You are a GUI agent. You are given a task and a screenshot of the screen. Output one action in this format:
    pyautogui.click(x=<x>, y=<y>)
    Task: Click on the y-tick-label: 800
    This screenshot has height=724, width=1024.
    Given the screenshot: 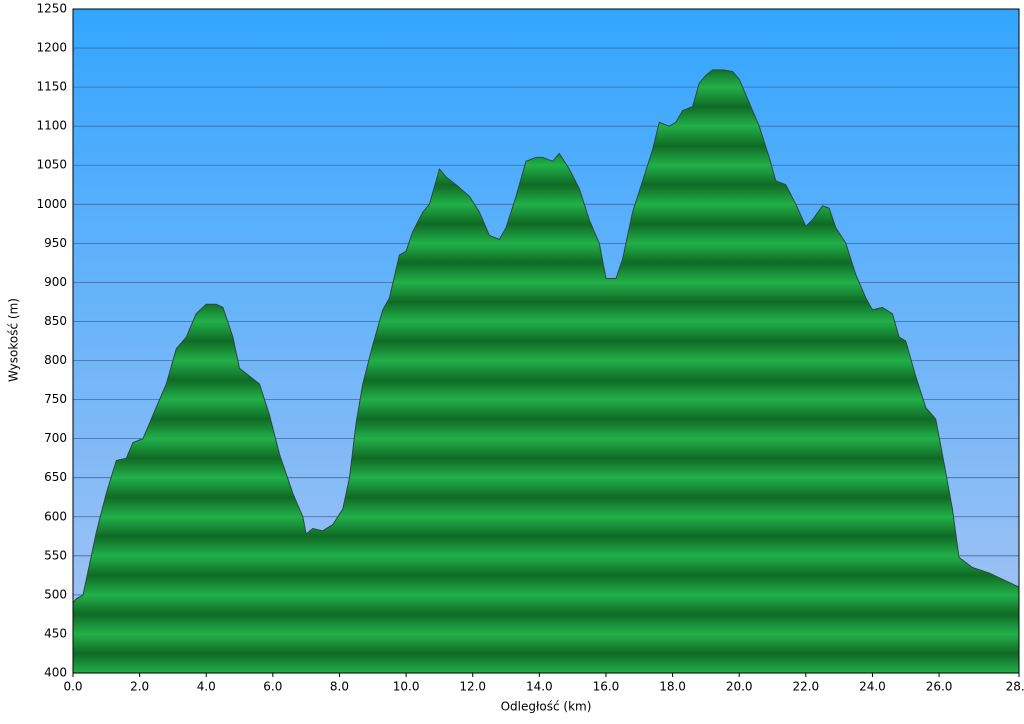 What is the action you would take?
    pyautogui.click(x=55, y=360)
    